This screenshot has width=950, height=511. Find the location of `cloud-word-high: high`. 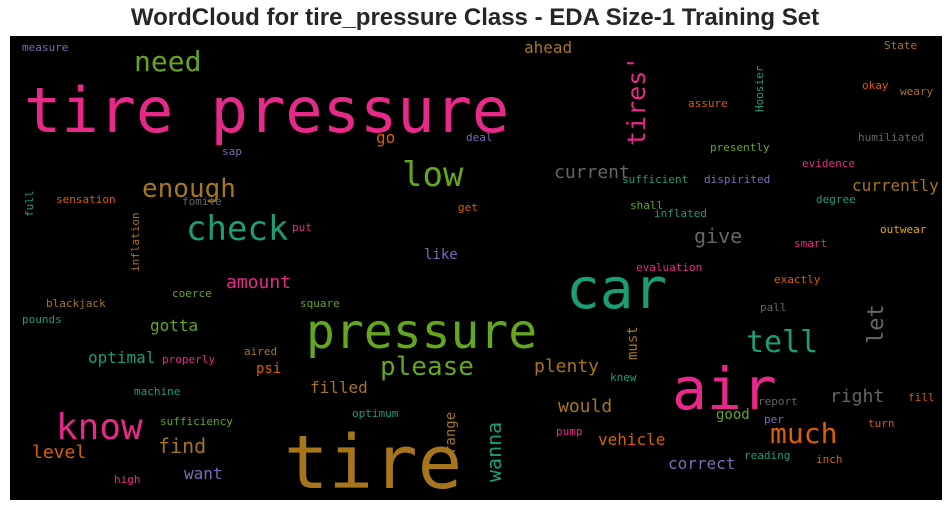

cloud-word-high: high is located at coordinates (127, 479).